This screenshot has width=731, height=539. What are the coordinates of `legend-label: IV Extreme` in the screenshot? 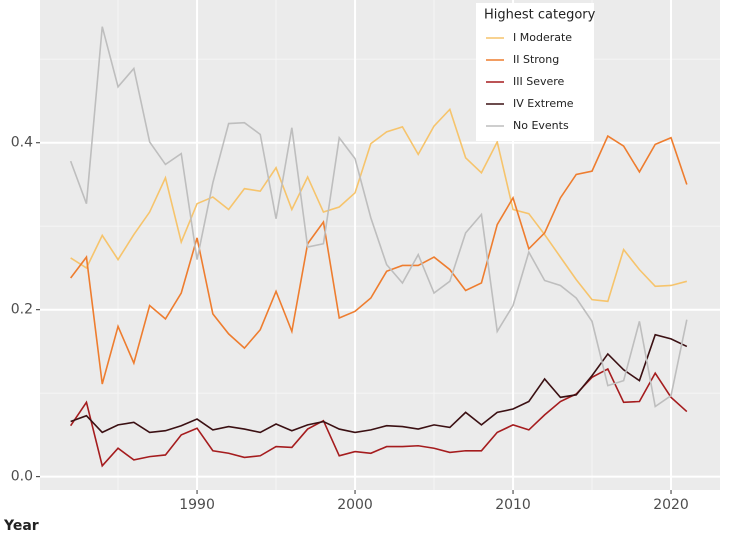 It's located at (543, 103).